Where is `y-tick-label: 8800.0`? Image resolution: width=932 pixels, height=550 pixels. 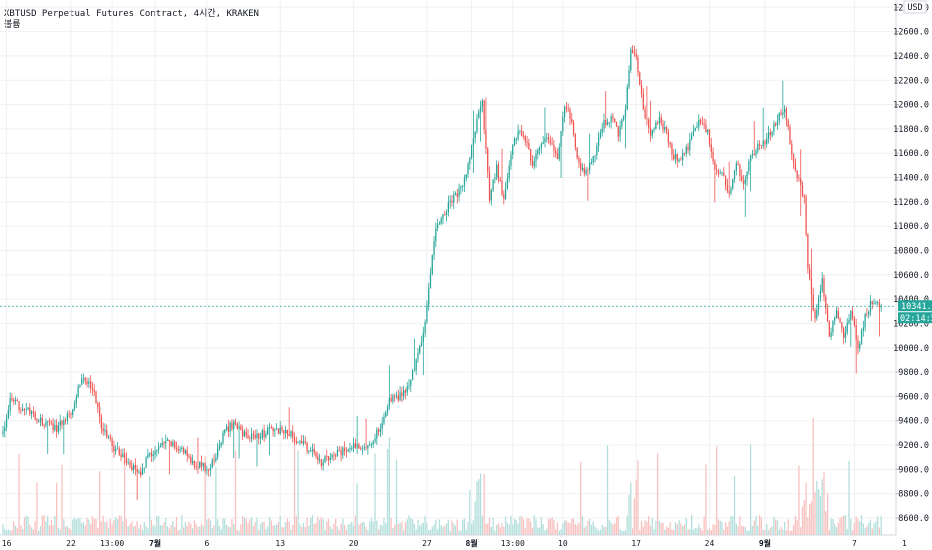 y-tick-label: 8800.0 is located at coordinates (913, 495).